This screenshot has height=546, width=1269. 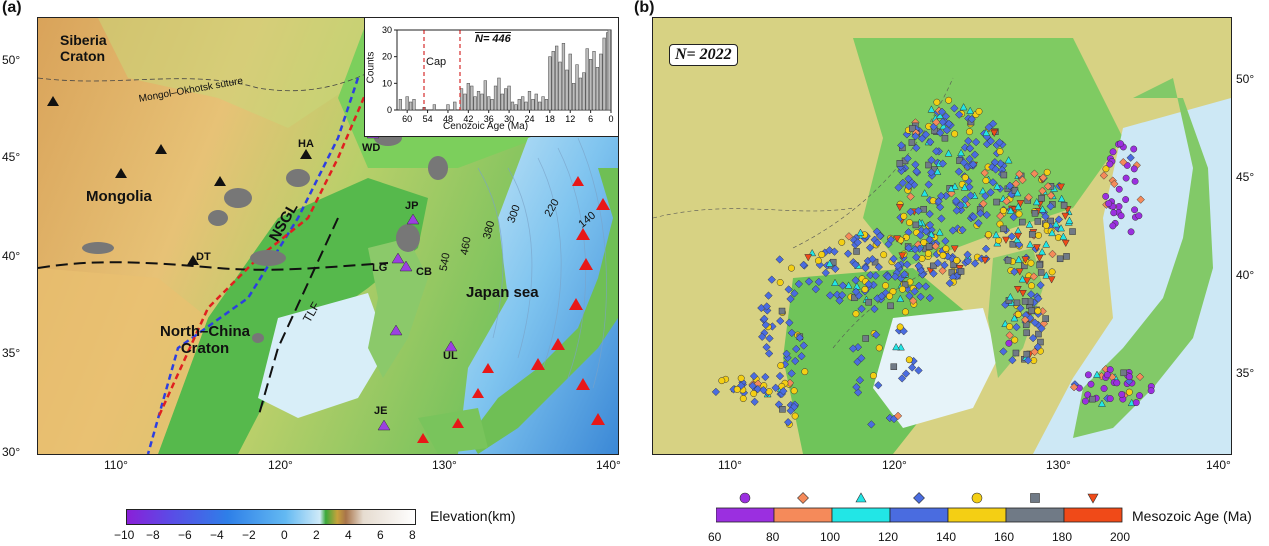 I want to click on legend-tick-100: 100, so click(x=830, y=537).